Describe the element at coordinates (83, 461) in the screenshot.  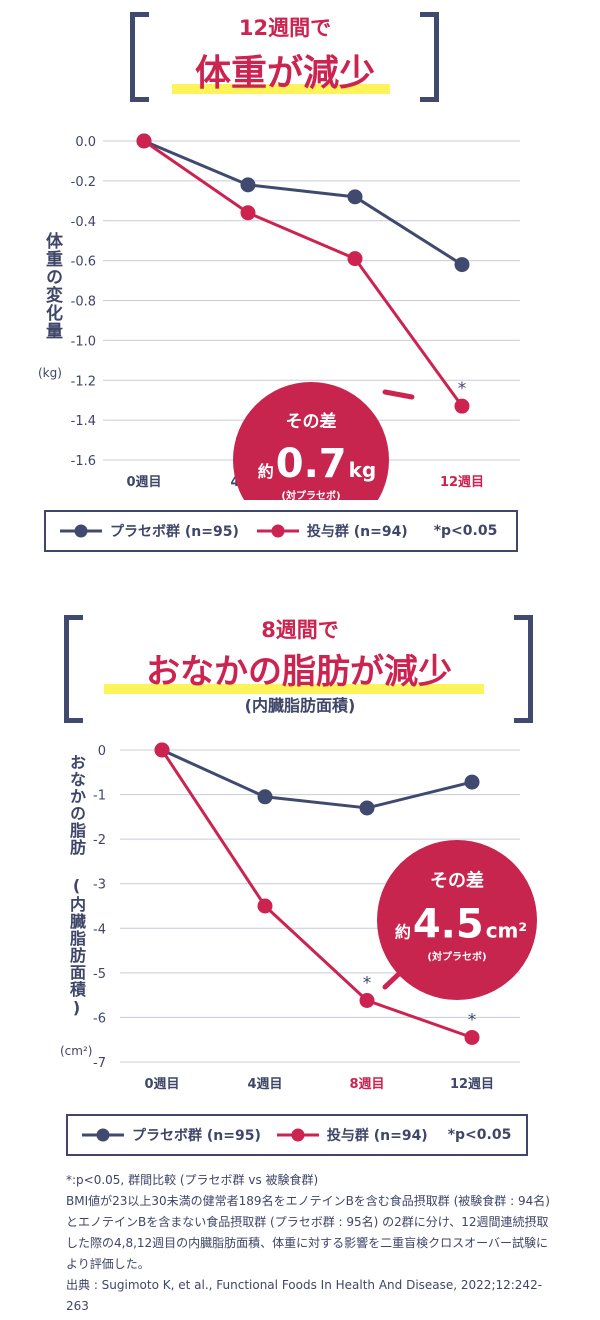
I see `y-tick-label: -1.6` at that location.